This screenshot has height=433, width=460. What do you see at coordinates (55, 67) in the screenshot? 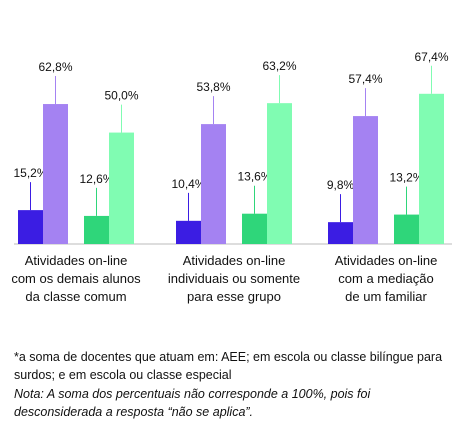
I see `value-label: 62,8%` at bounding box center [55, 67].